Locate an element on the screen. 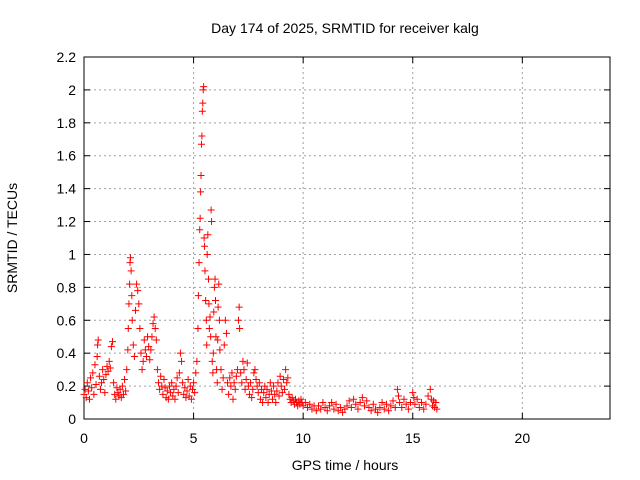  y-tick-label: 0.2 is located at coordinates (67, 386).